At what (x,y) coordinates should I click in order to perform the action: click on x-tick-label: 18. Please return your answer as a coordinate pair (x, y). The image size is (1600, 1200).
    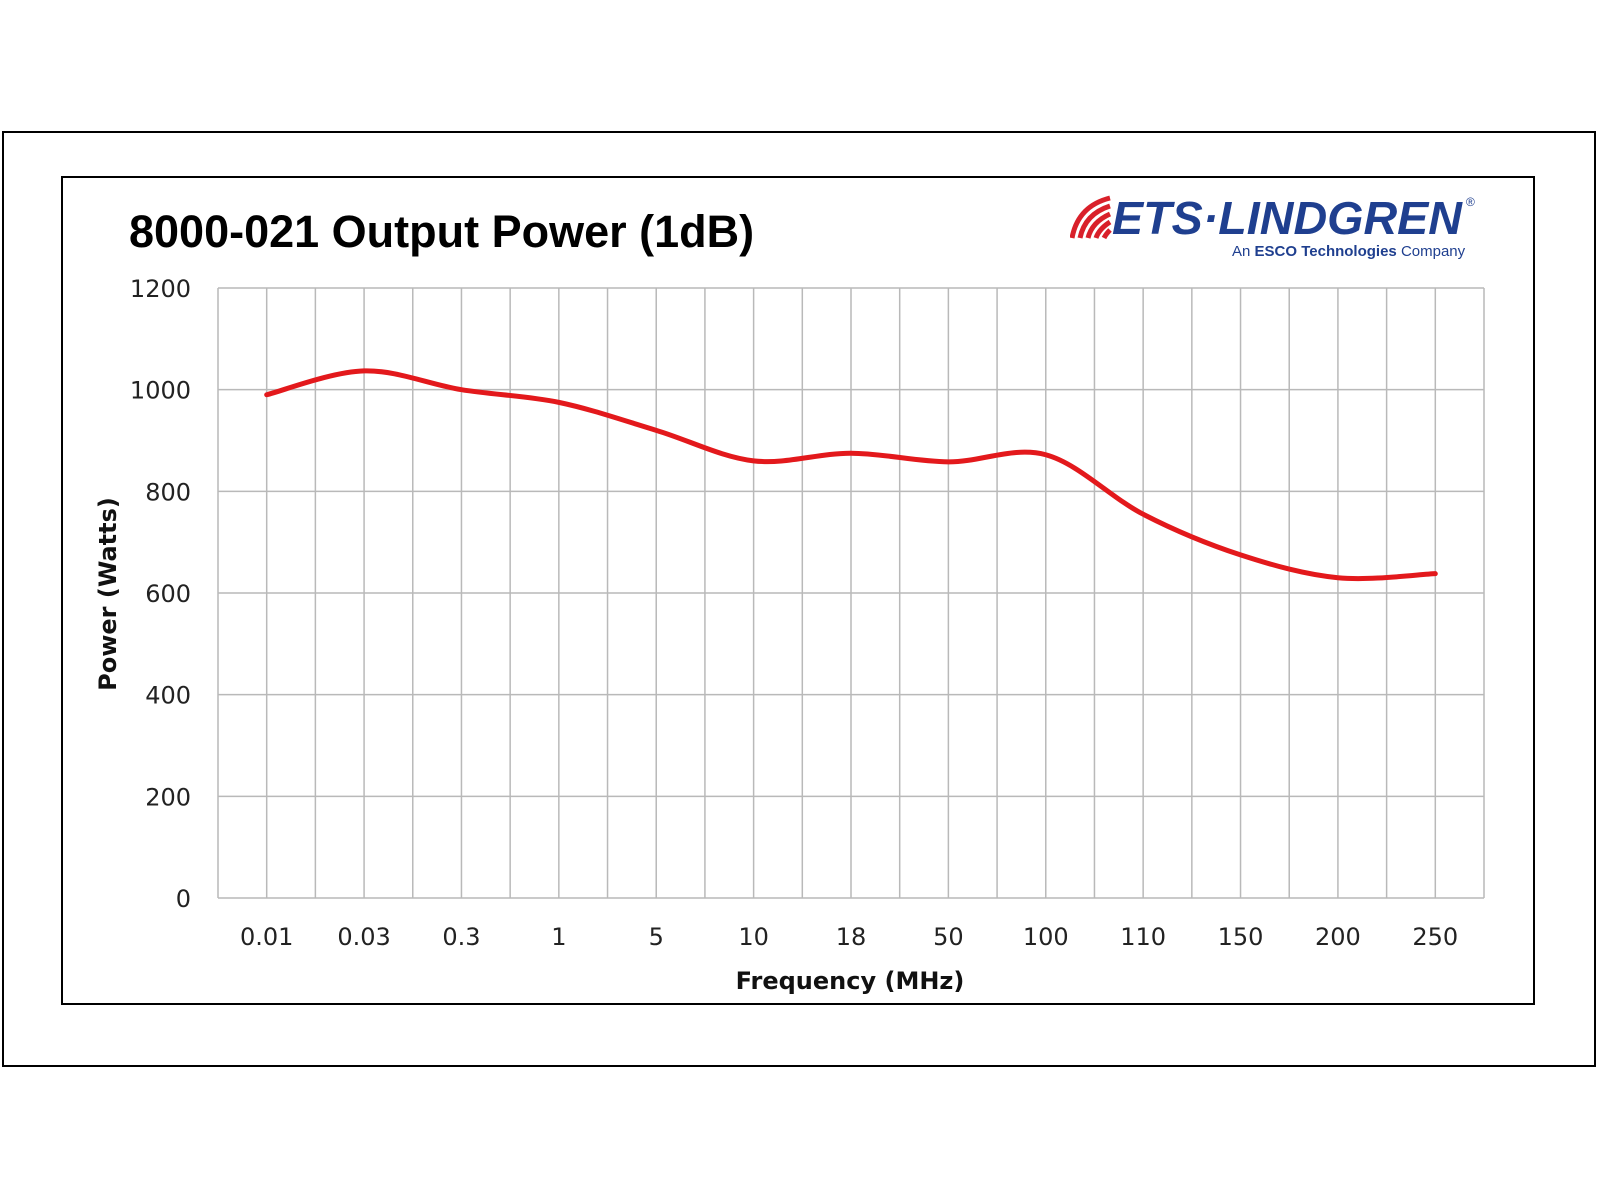
    Looking at the image, I should click on (851, 937).